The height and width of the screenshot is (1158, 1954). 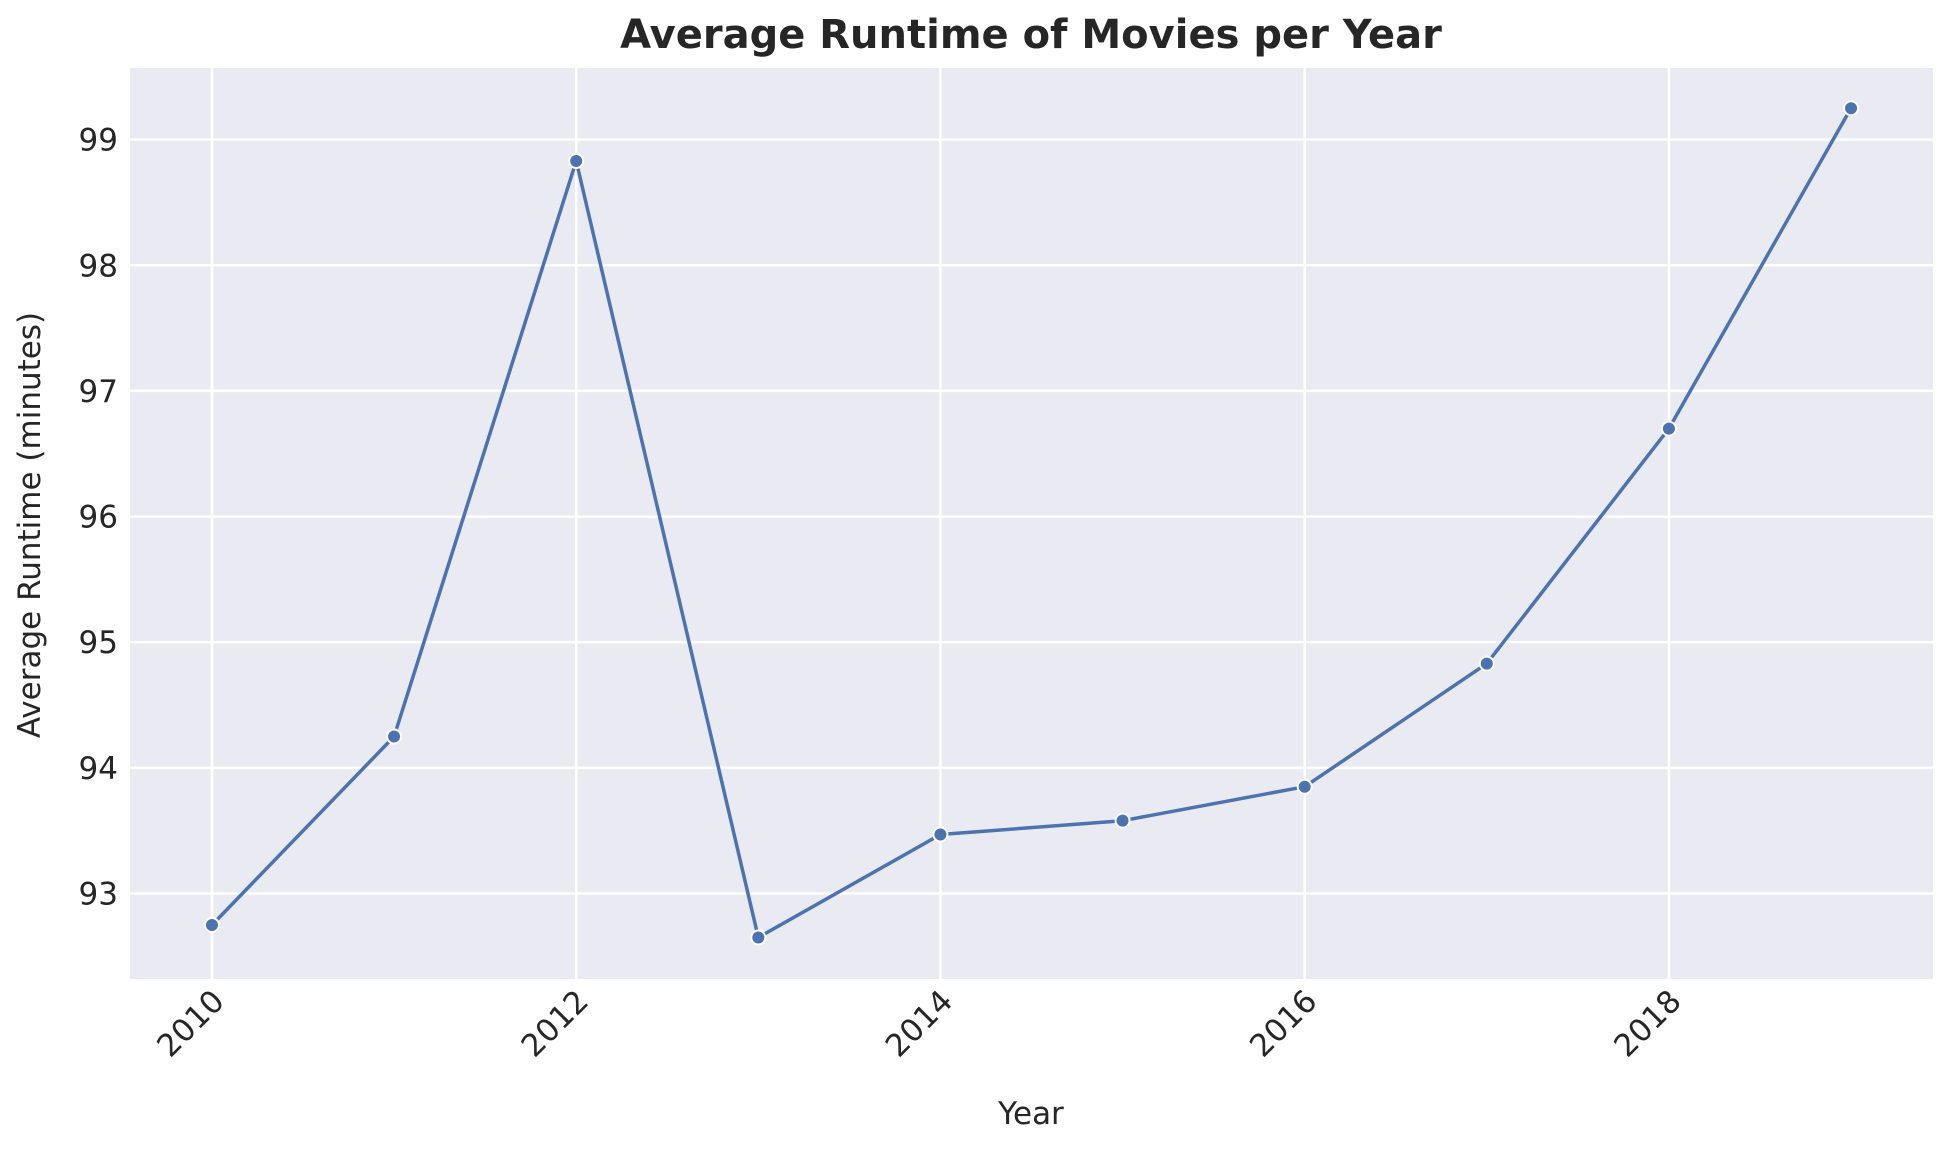 What do you see at coordinates (555, 1023) in the screenshot?
I see `x-tick-label: 2012` at bounding box center [555, 1023].